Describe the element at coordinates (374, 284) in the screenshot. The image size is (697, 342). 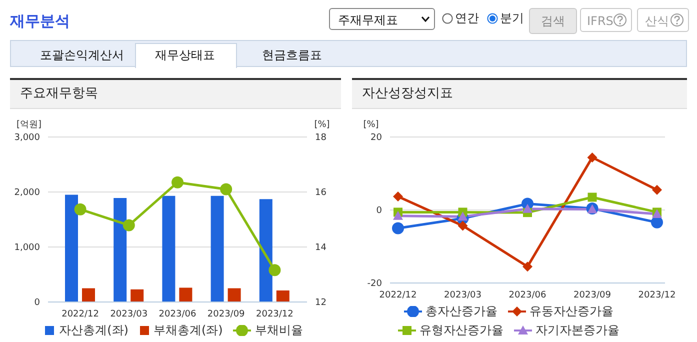
I see `y-tick-label: -20` at that location.